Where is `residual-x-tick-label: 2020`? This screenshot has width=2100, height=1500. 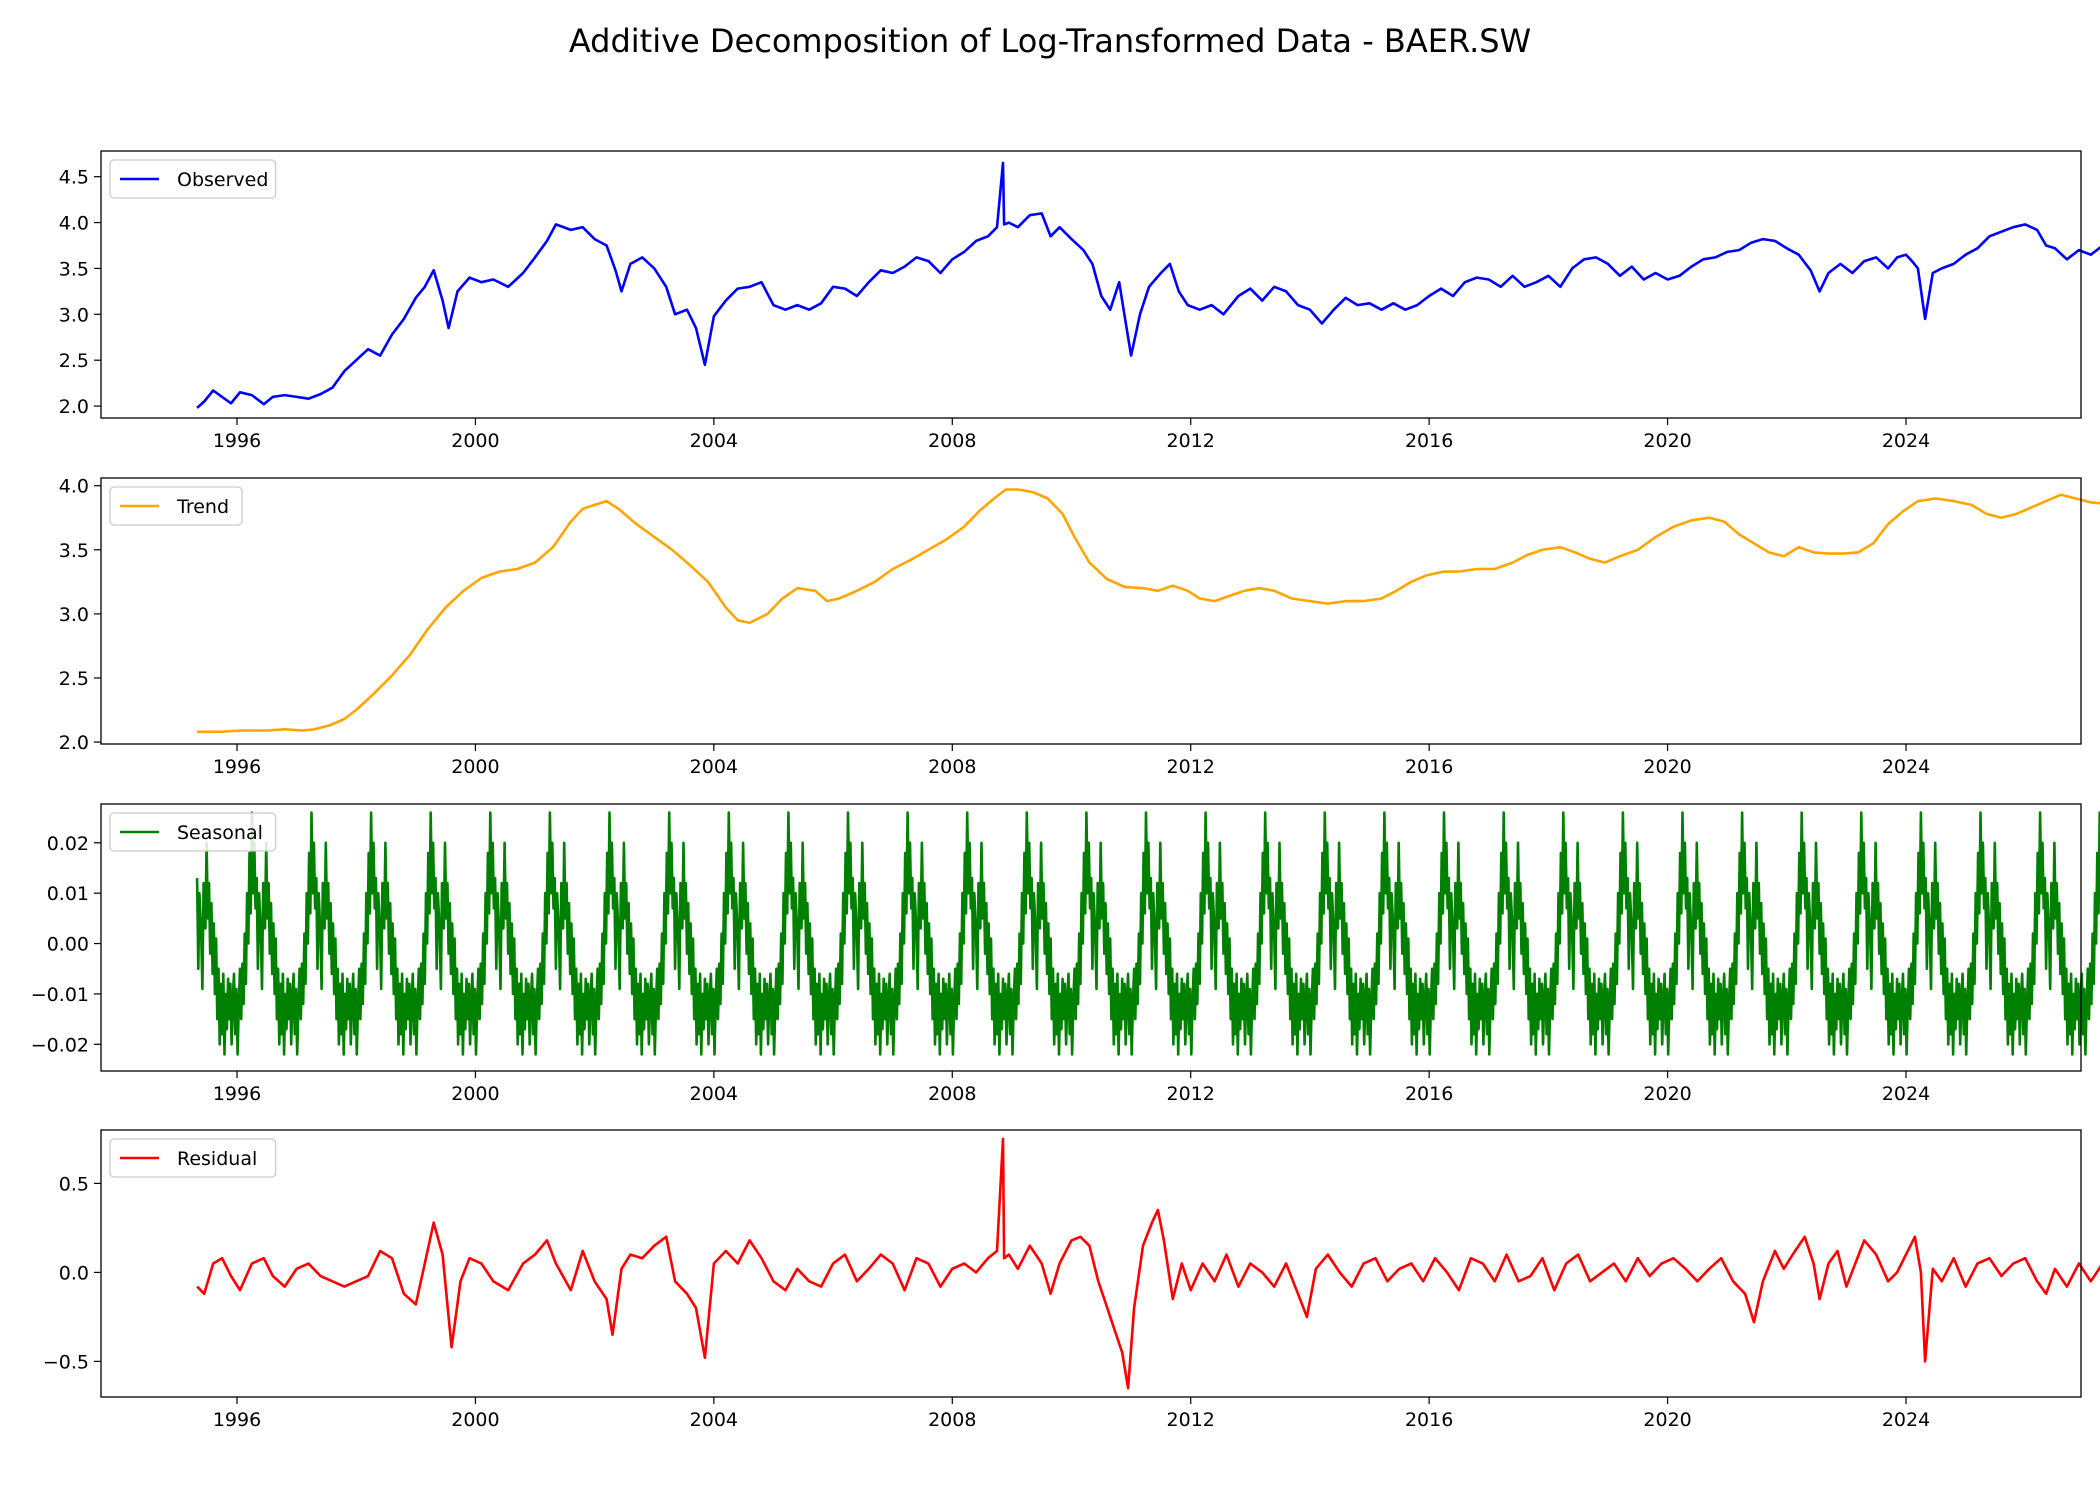 residual-x-tick-label: 2020 is located at coordinates (1667, 1420).